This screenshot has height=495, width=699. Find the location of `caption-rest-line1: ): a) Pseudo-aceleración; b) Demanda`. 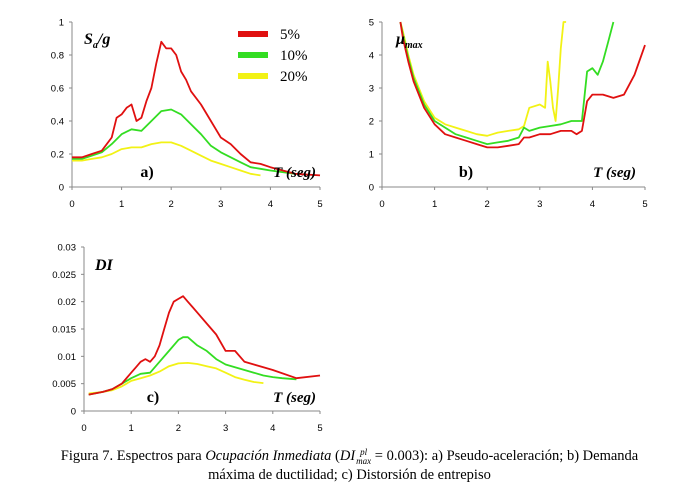

caption-rest-line1: ): a) Pseudo-aceleración; b) Demanda is located at coordinates (529, 456).